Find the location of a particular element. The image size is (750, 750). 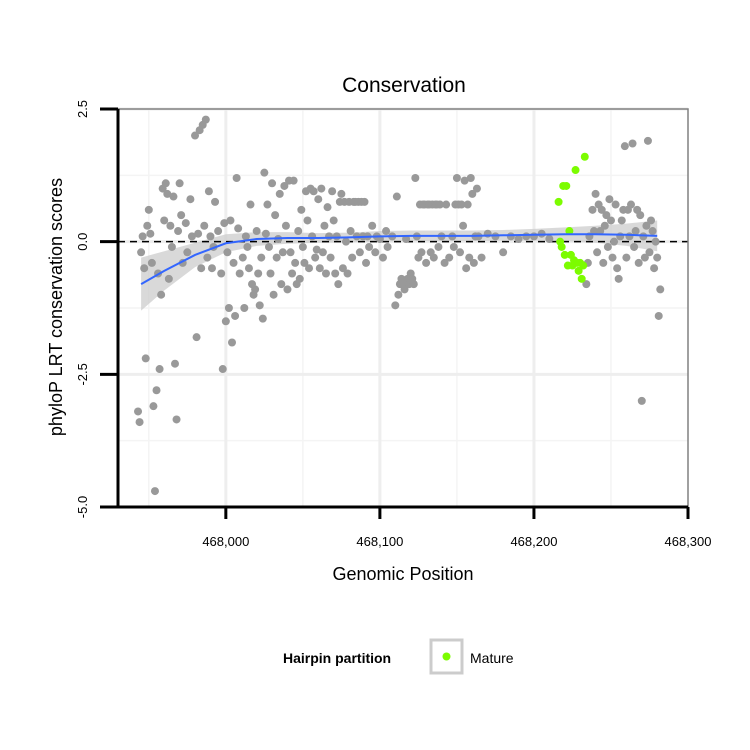

y-axis: -5.0 -2.5 0.0 2.5 is located at coordinates (97, 309).